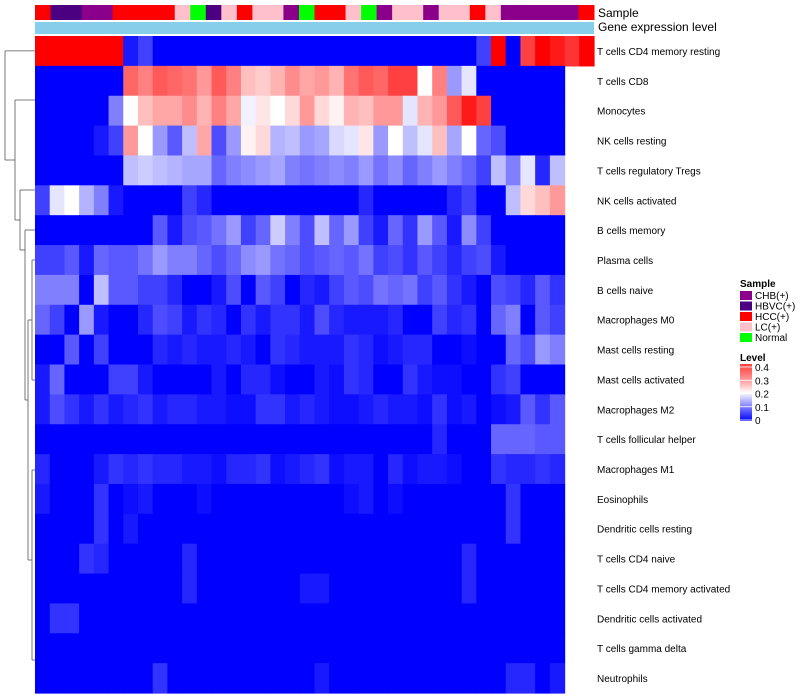 Image resolution: width=800 pixels, height=700 pixels. What do you see at coordinates (758, 284) in the screenshot?
I see `sample-legend-title: Sample` at bounding box center [758, 284].